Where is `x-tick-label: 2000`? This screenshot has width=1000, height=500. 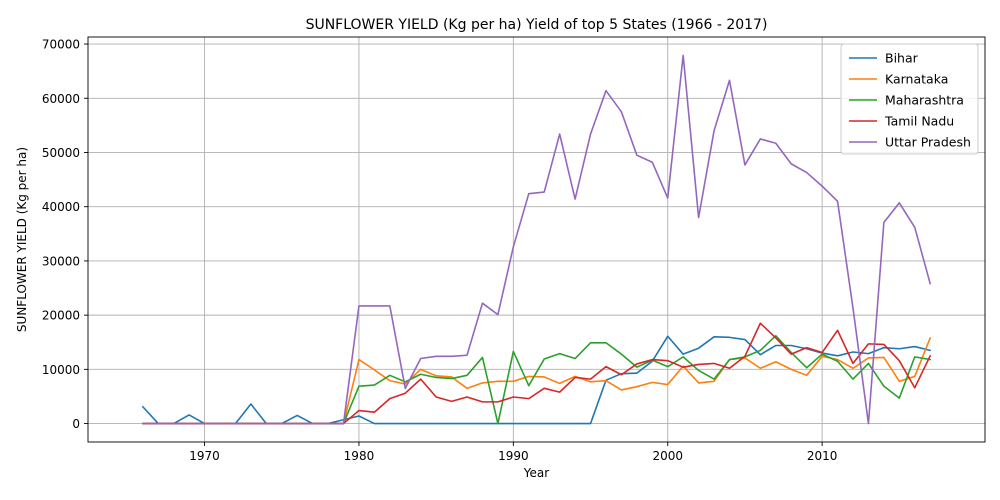 x-tick-label: 2000 is located at coordinates (667, 456).